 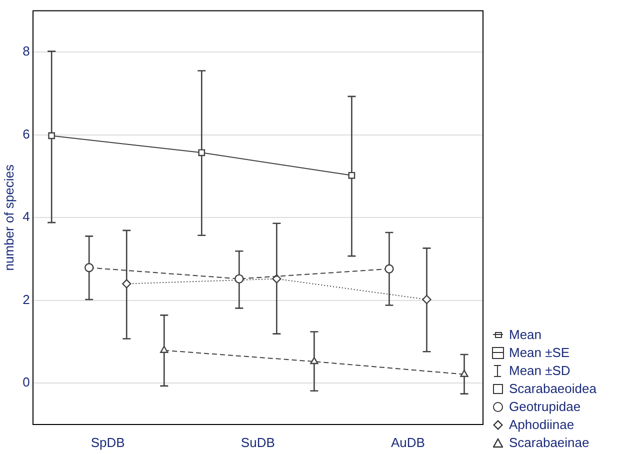 I want to click on x-tick-label: SuDB, so click(x=257, y=442).